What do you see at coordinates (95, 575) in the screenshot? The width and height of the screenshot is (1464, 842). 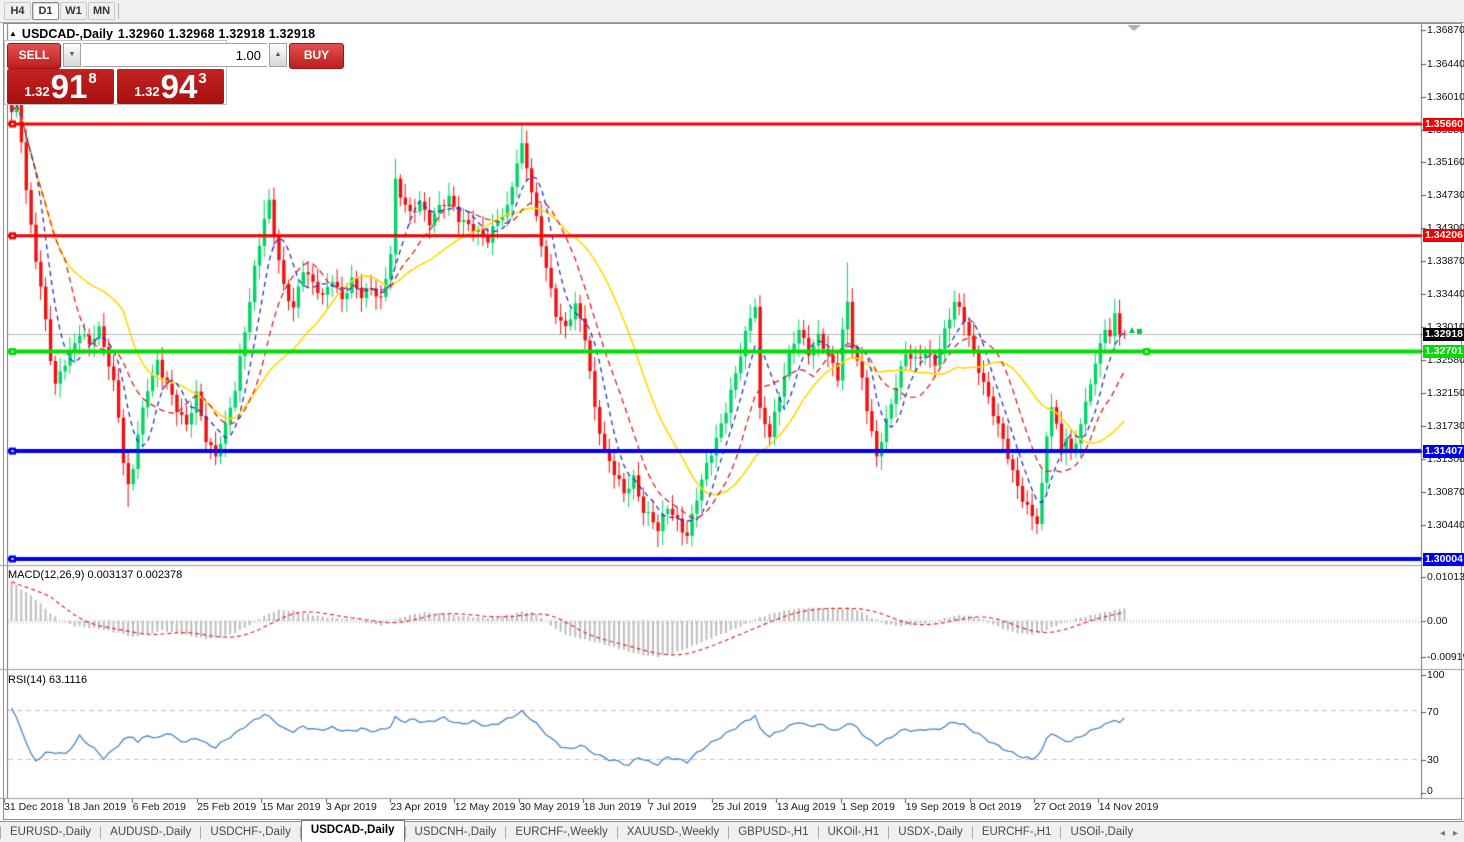 I see `macd-indicator-label: MACD(12,26,9) 0.003137 0.002378` at bounding box center [95, 575].